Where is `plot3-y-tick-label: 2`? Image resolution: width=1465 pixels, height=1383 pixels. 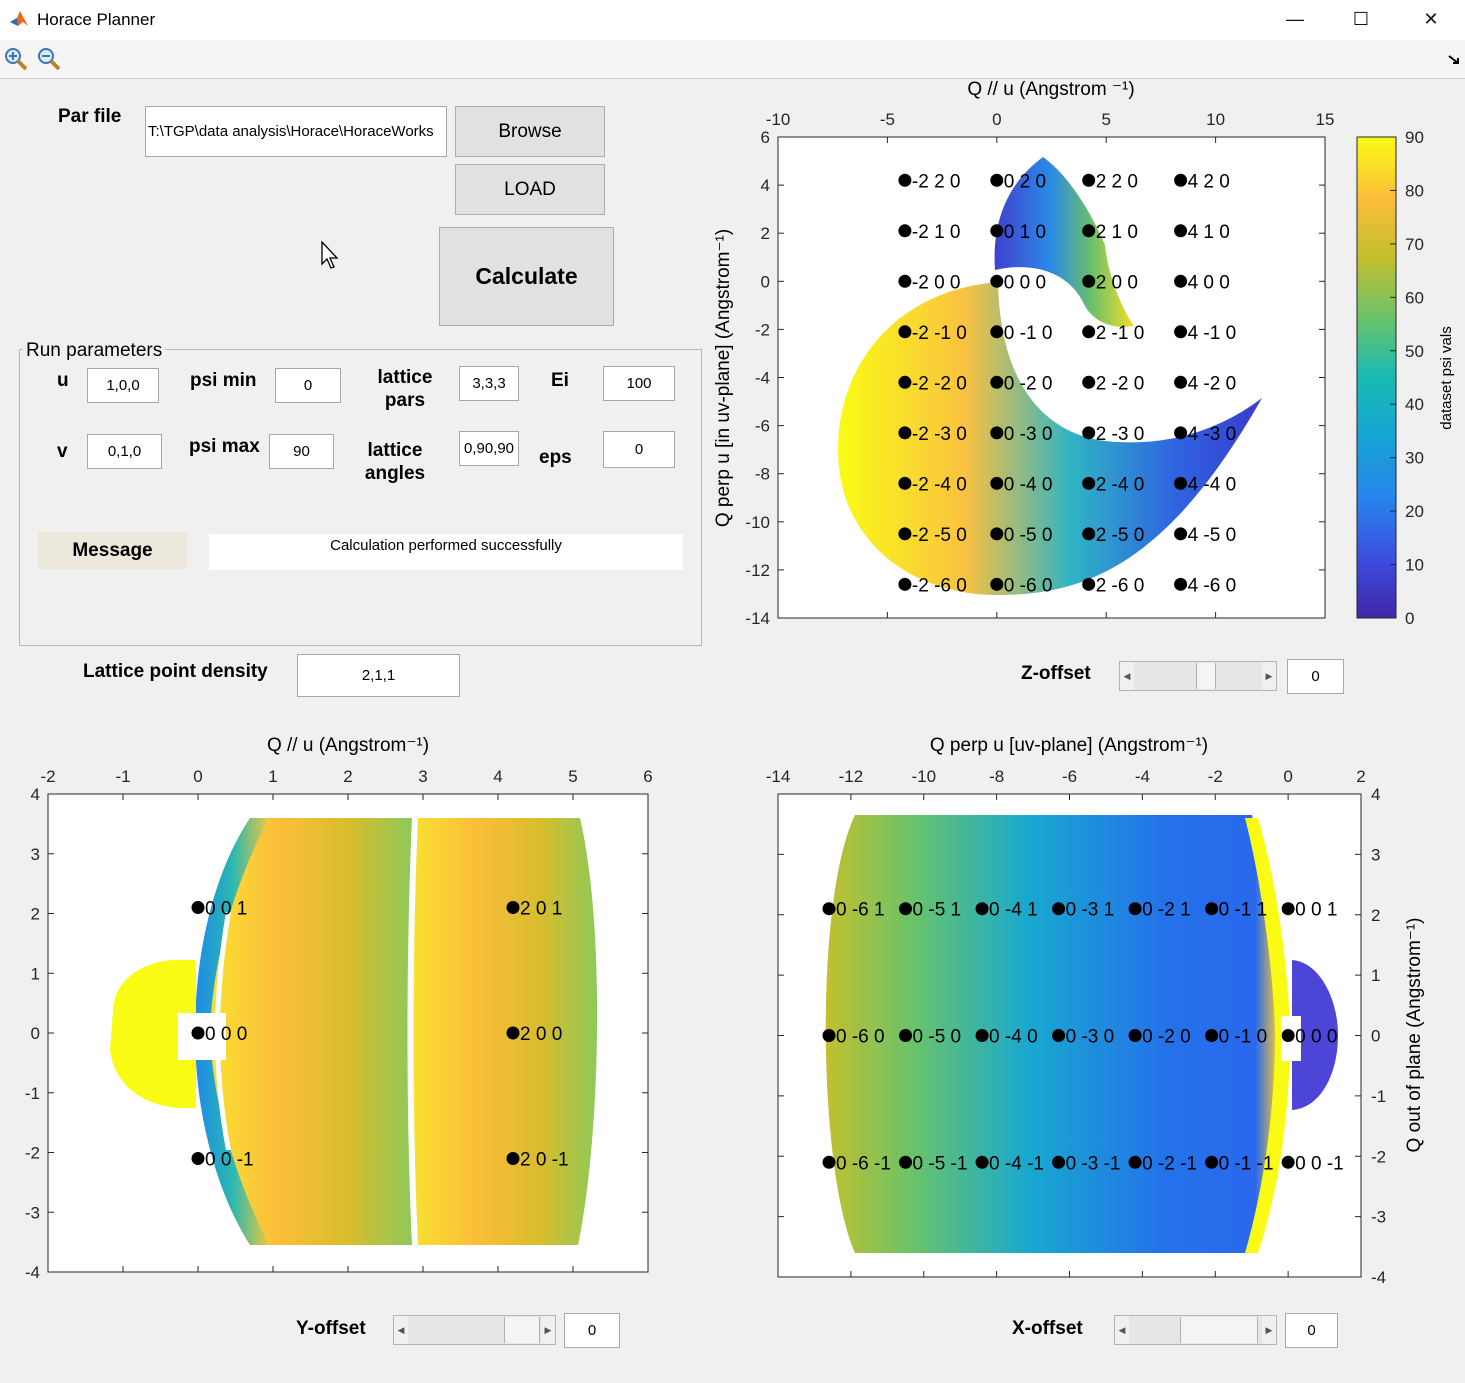 plot3-y-tick-label: 2 is located at coordinates (1375, 915).